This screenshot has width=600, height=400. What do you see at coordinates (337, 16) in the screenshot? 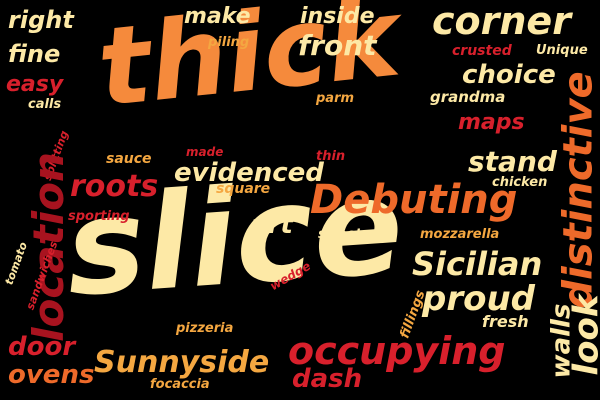
I see `word-inside: inside` at bounding box center [337, 16].